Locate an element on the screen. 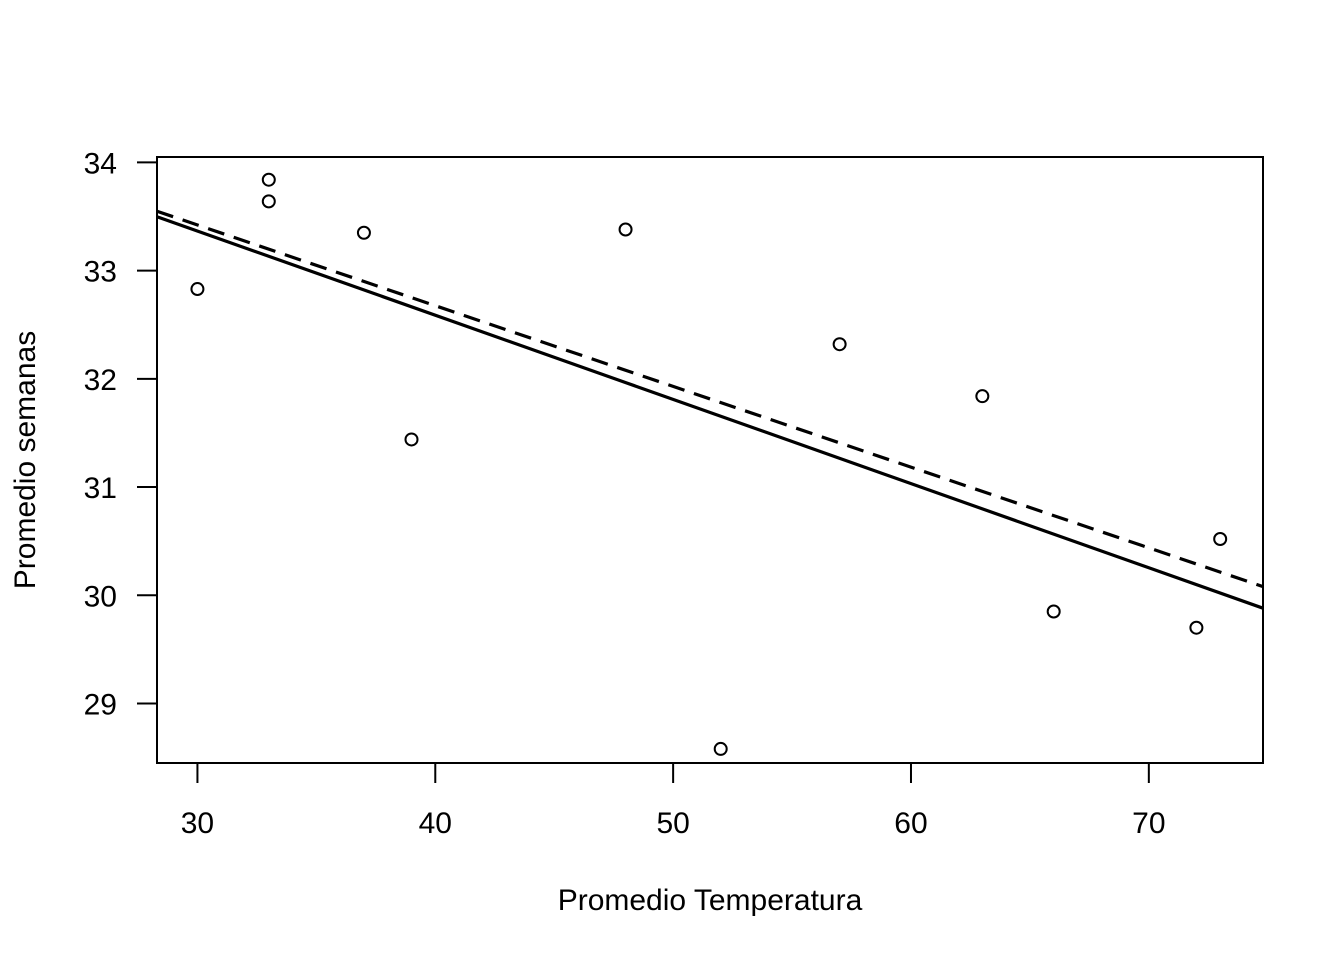 This screenshot has width=1344, height=960. y-axis-label: Promedio semanas is located at coordinates (25, 460).